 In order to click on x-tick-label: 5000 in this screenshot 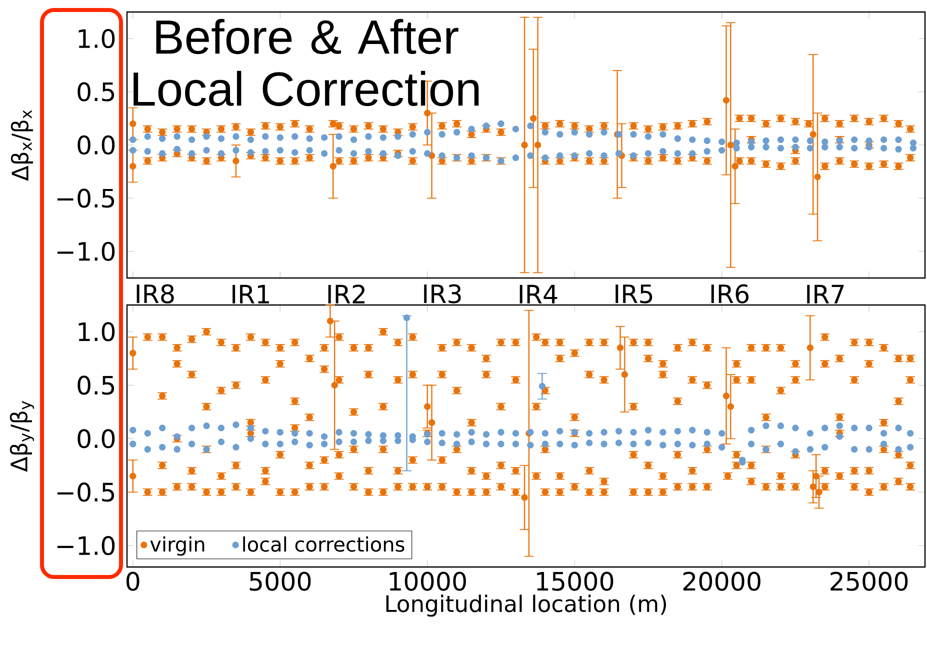, I will do `click(280, 581)`.